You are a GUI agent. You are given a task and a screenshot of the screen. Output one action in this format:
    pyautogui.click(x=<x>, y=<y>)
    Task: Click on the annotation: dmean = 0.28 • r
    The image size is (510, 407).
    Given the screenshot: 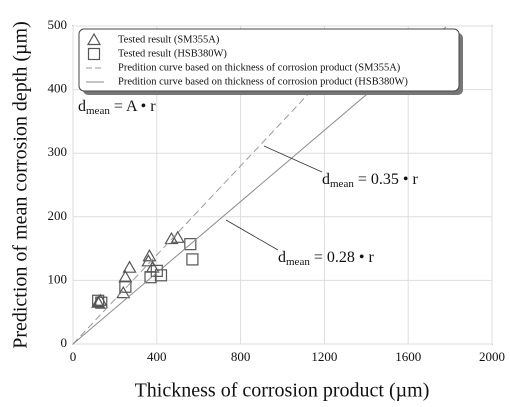 What is the action you would take?
    pyautogui.click(x=326, y=258)
    